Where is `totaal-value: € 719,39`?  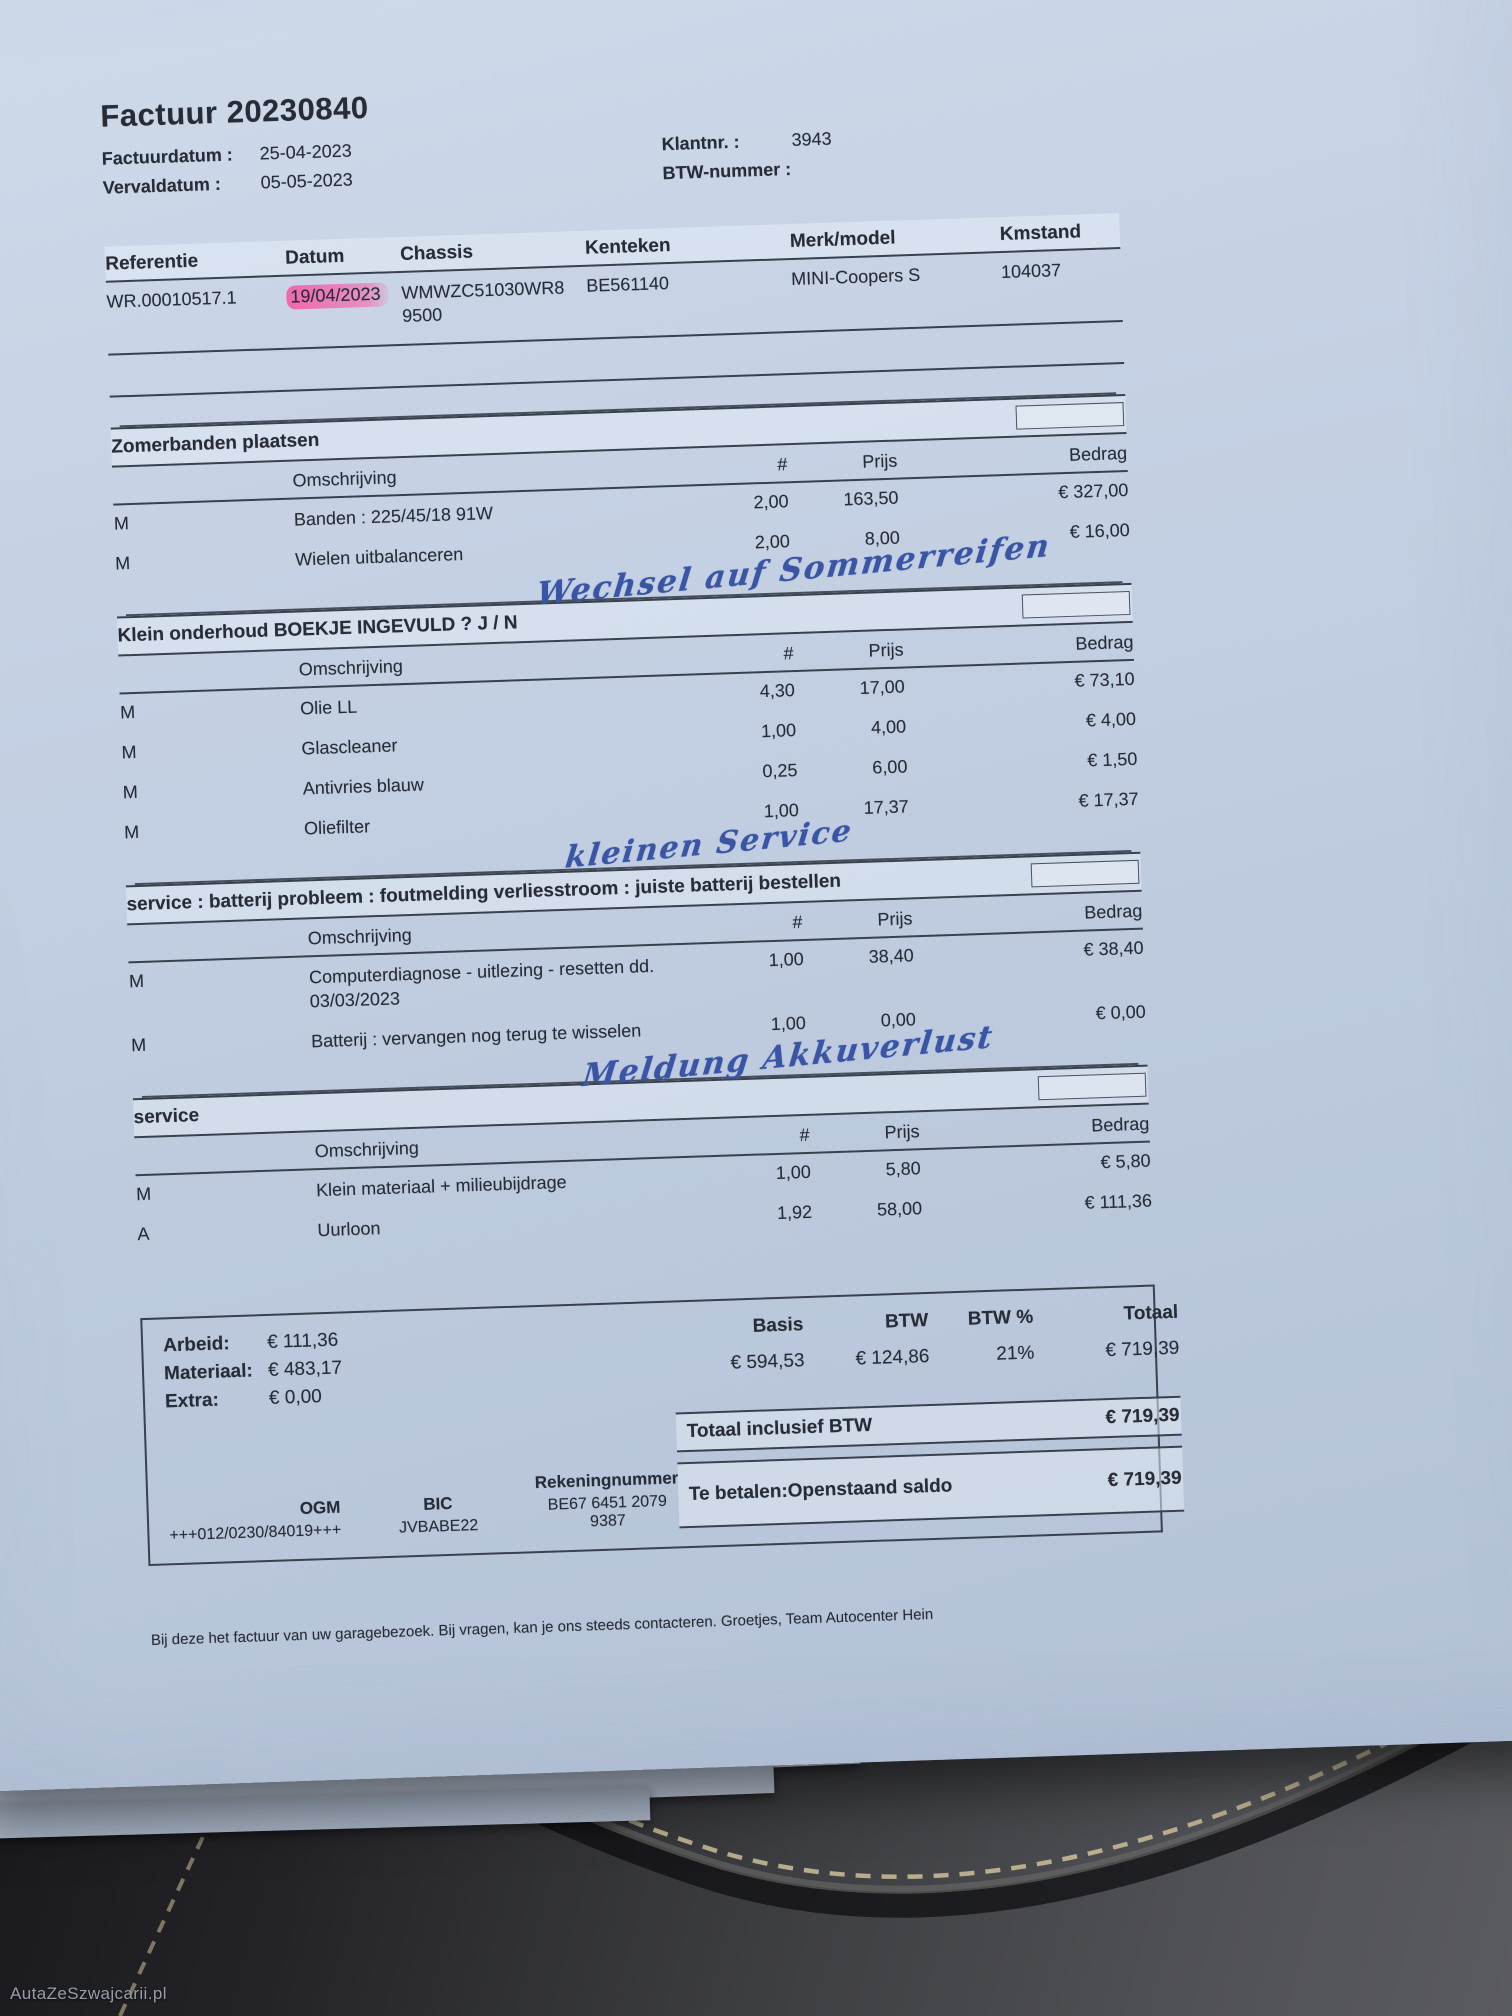
totaal-value: € 719,39 is located at coordinates (1142, 1349).